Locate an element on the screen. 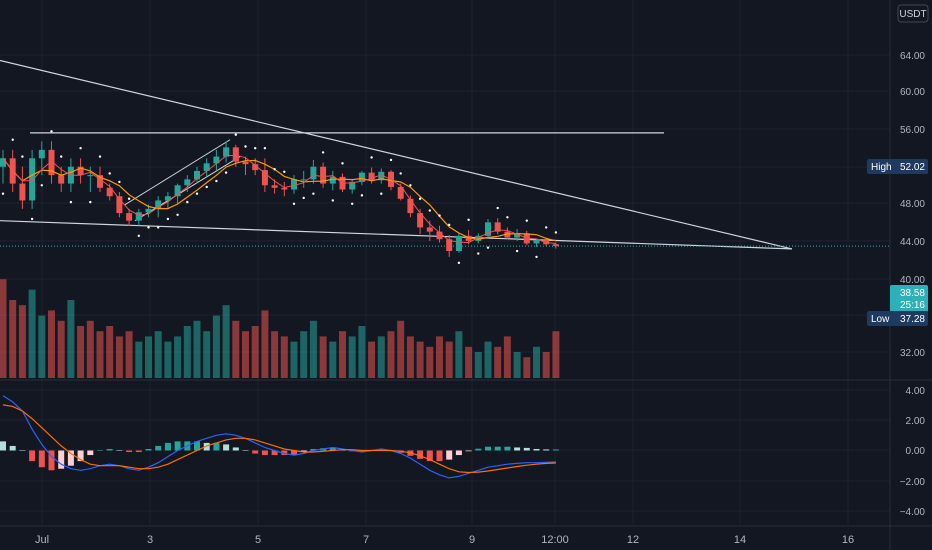 Image resolution: width=932 pixels, height=550 pixels. price-tick-label: 56.00 is located at coordinates (912, 130).